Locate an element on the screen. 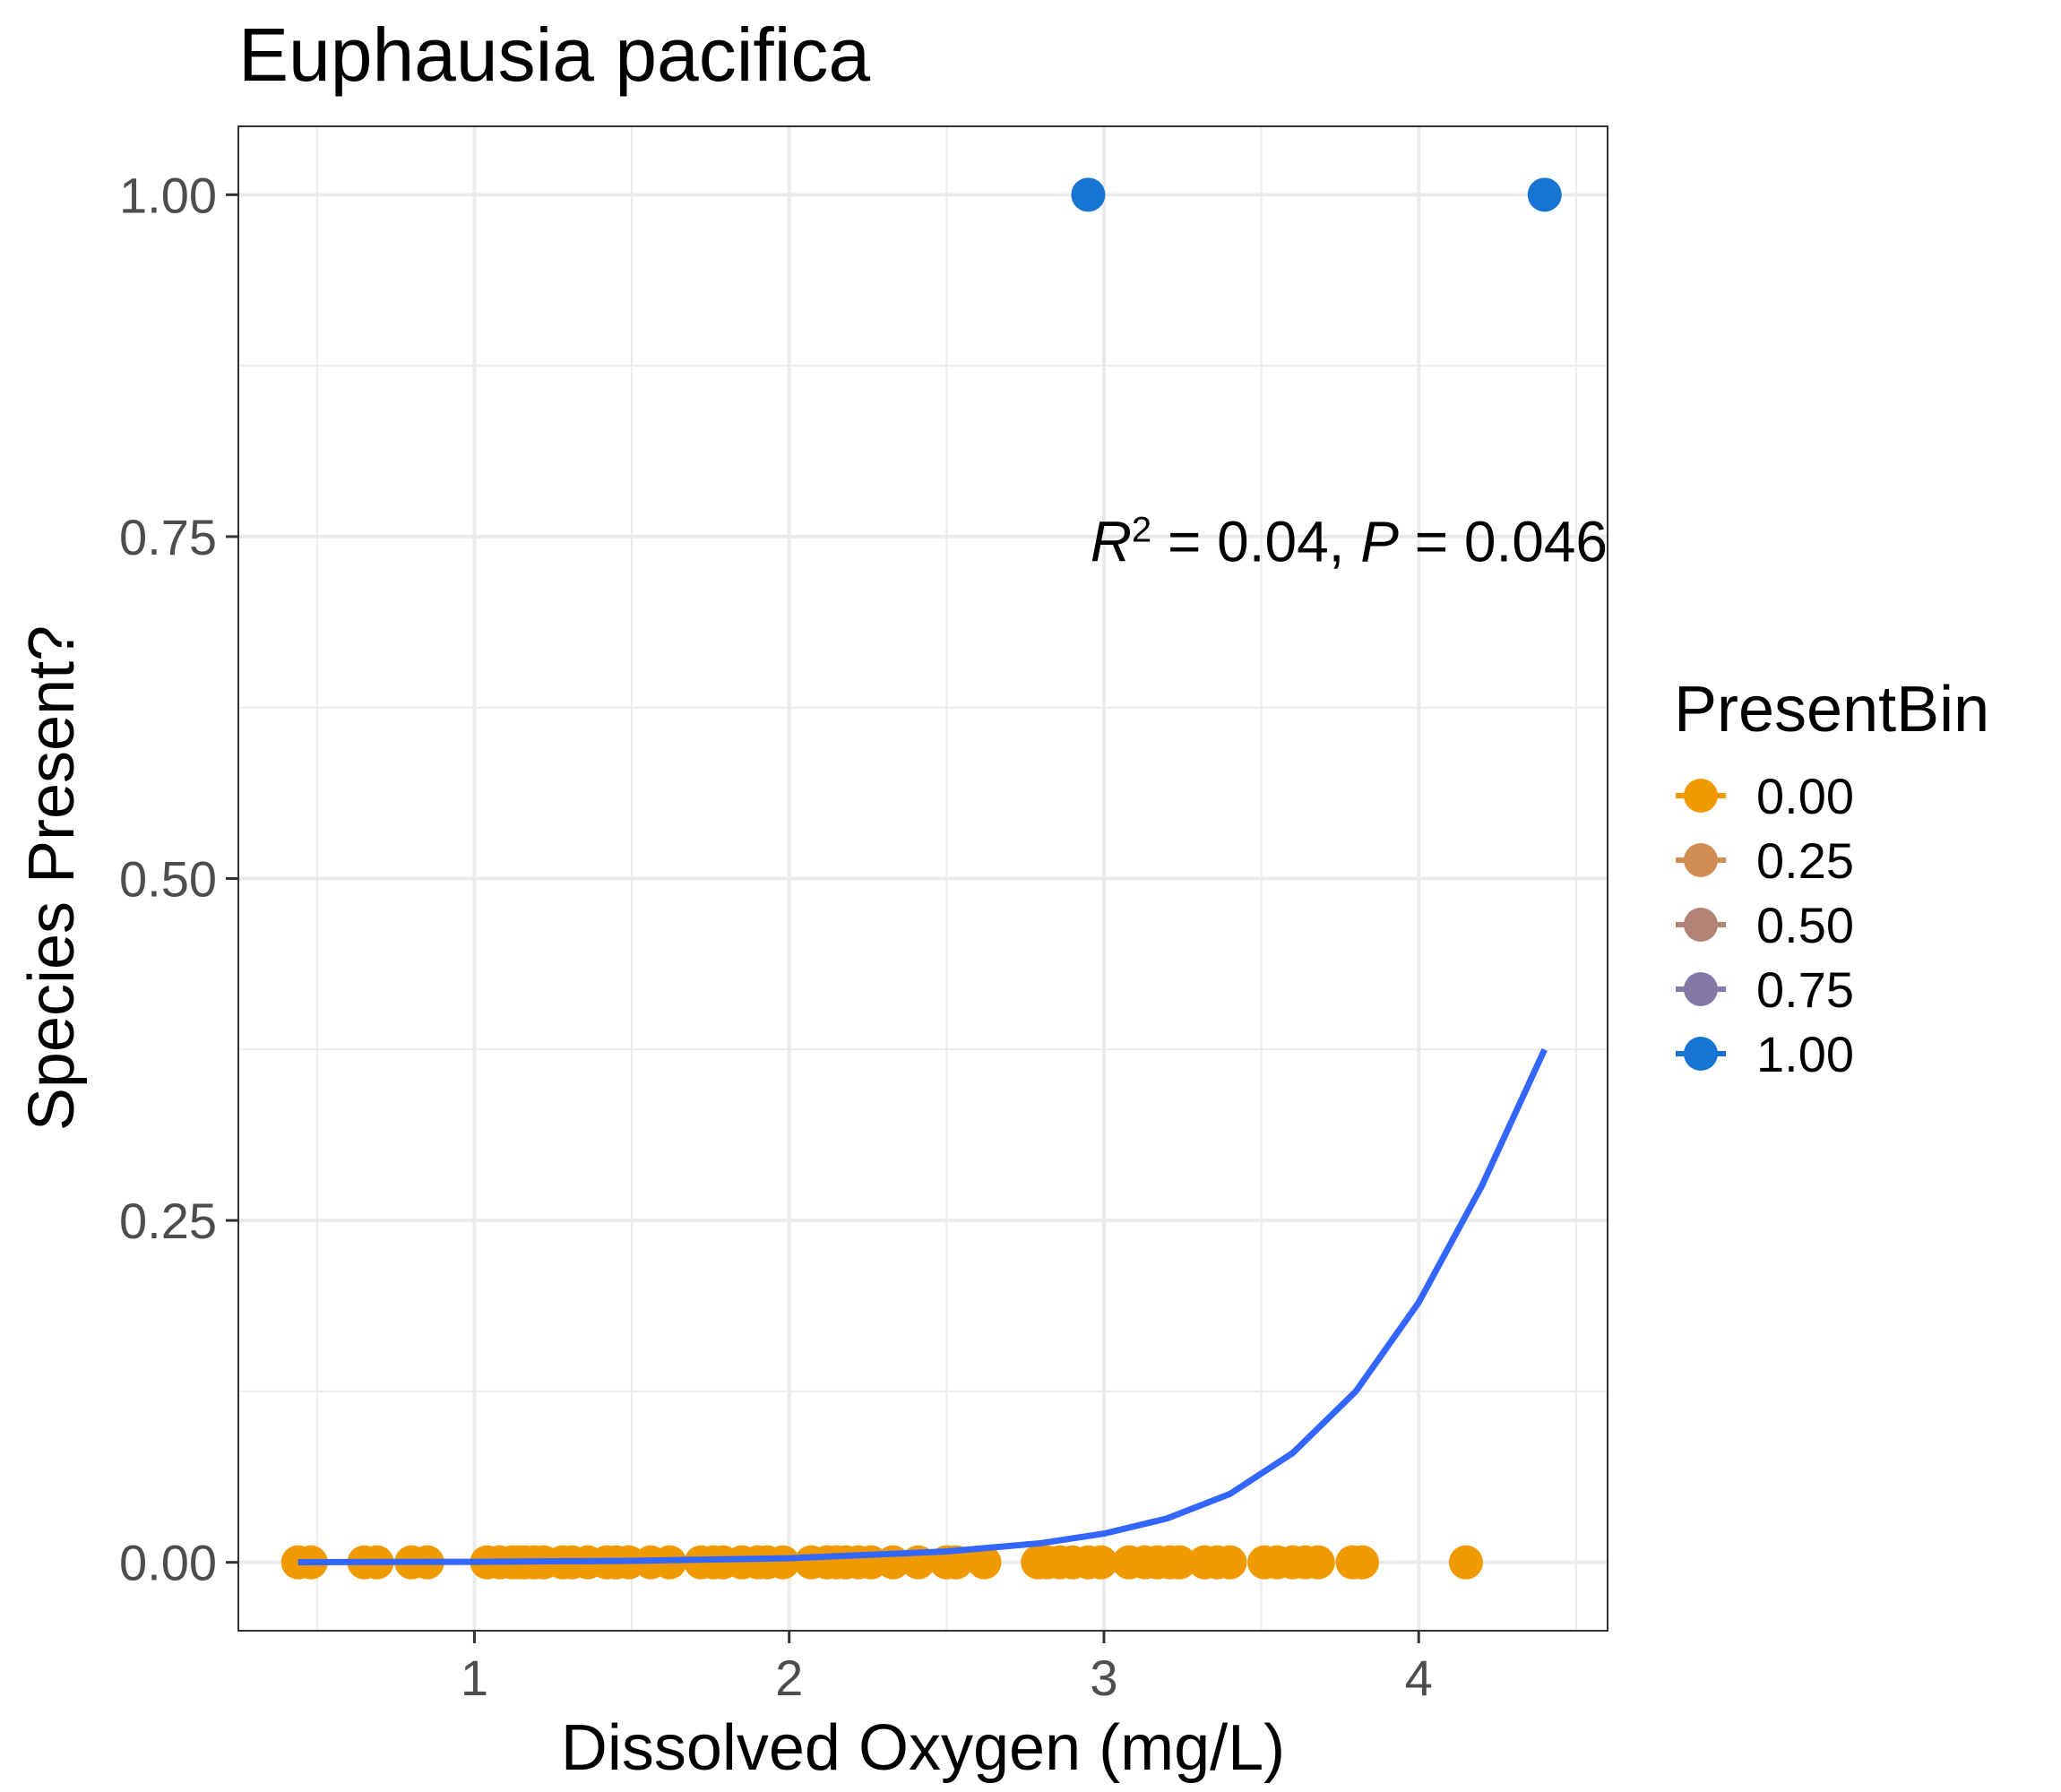 This screenshot has height=1792, width=2061. legend-entry: 0.25 is located at coordinates (1765, 861).